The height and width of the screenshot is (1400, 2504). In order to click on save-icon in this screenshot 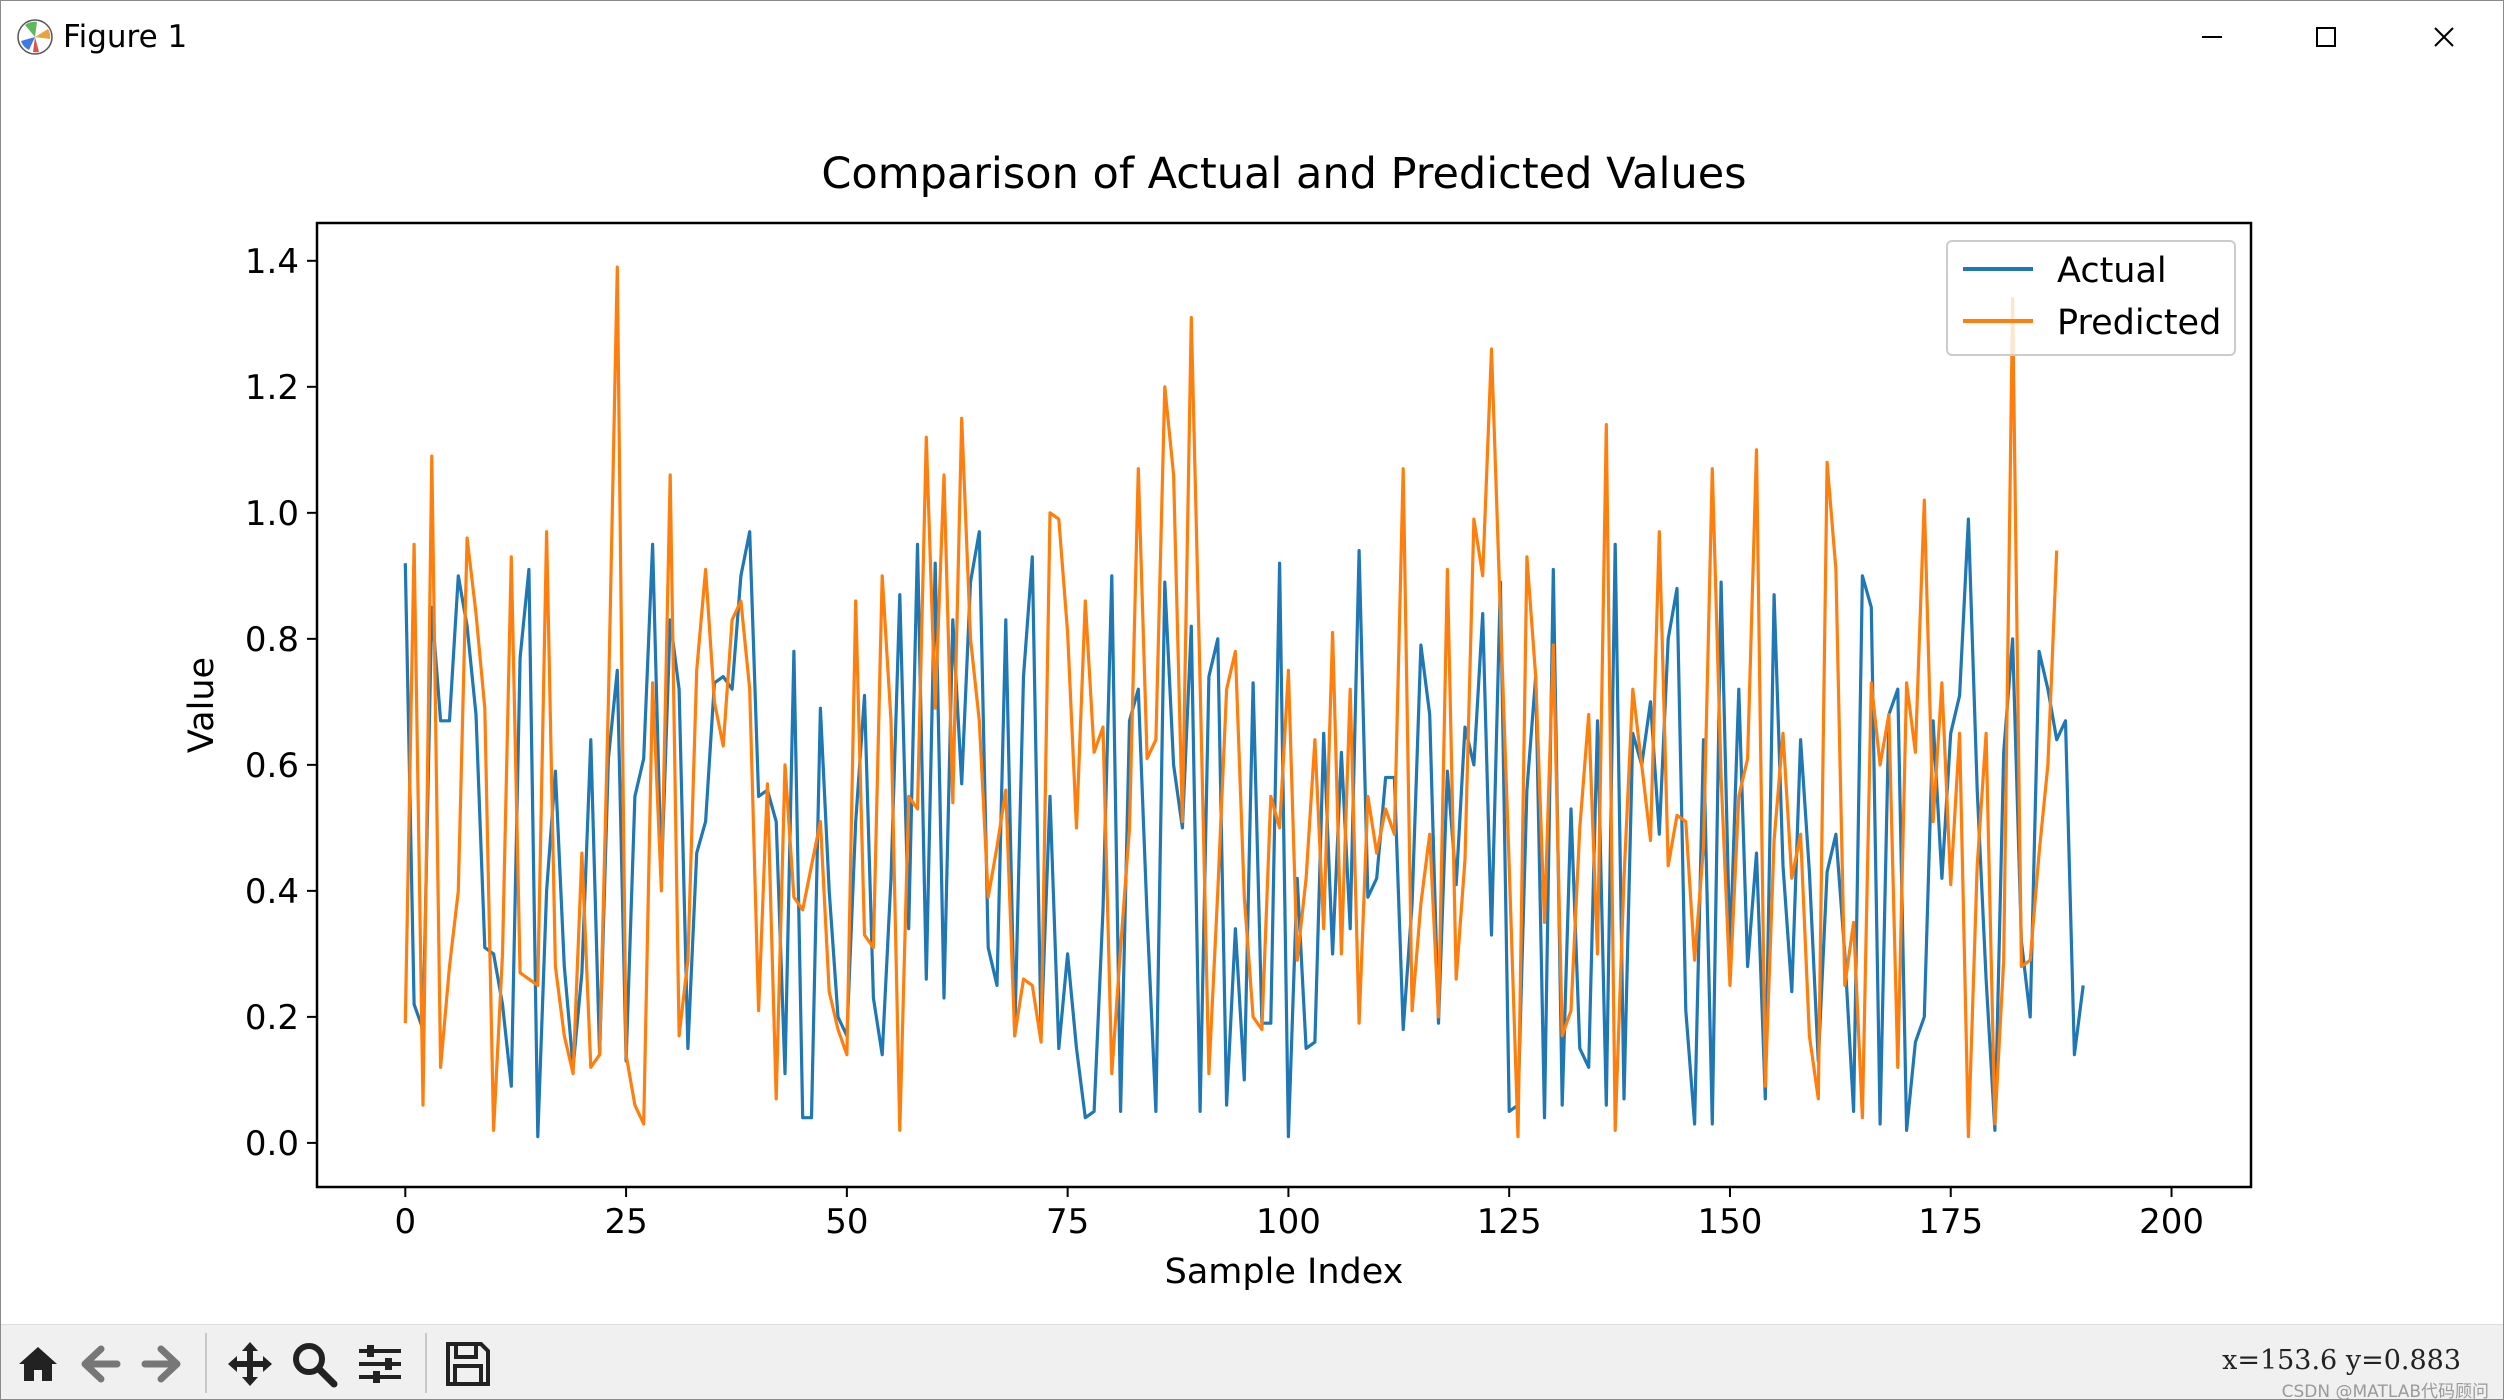, I will do `click(468, 1364)`.